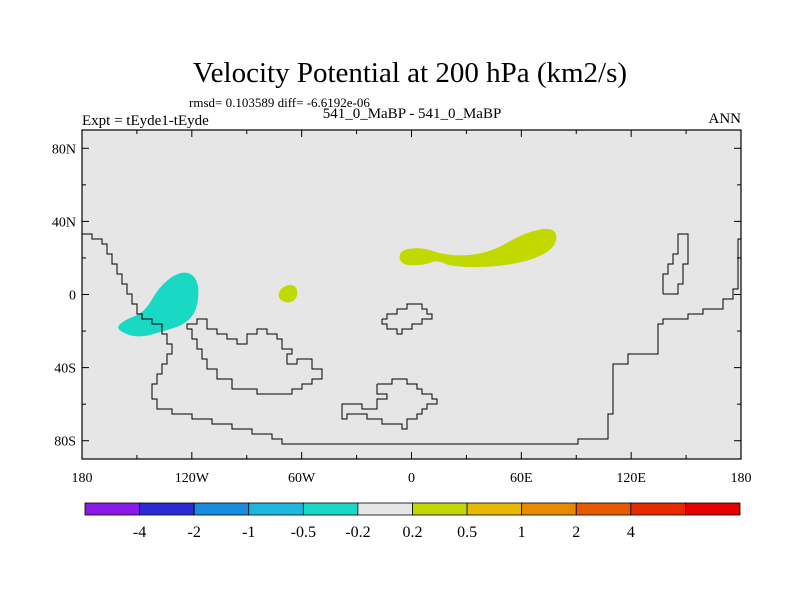 Image resolution: width=800 pixels, height=600 pixels. What do you see at coordinates (303, 532) in the screenshot?
I see `colorbar-label: -0.5` at bounding box center [303, 532].